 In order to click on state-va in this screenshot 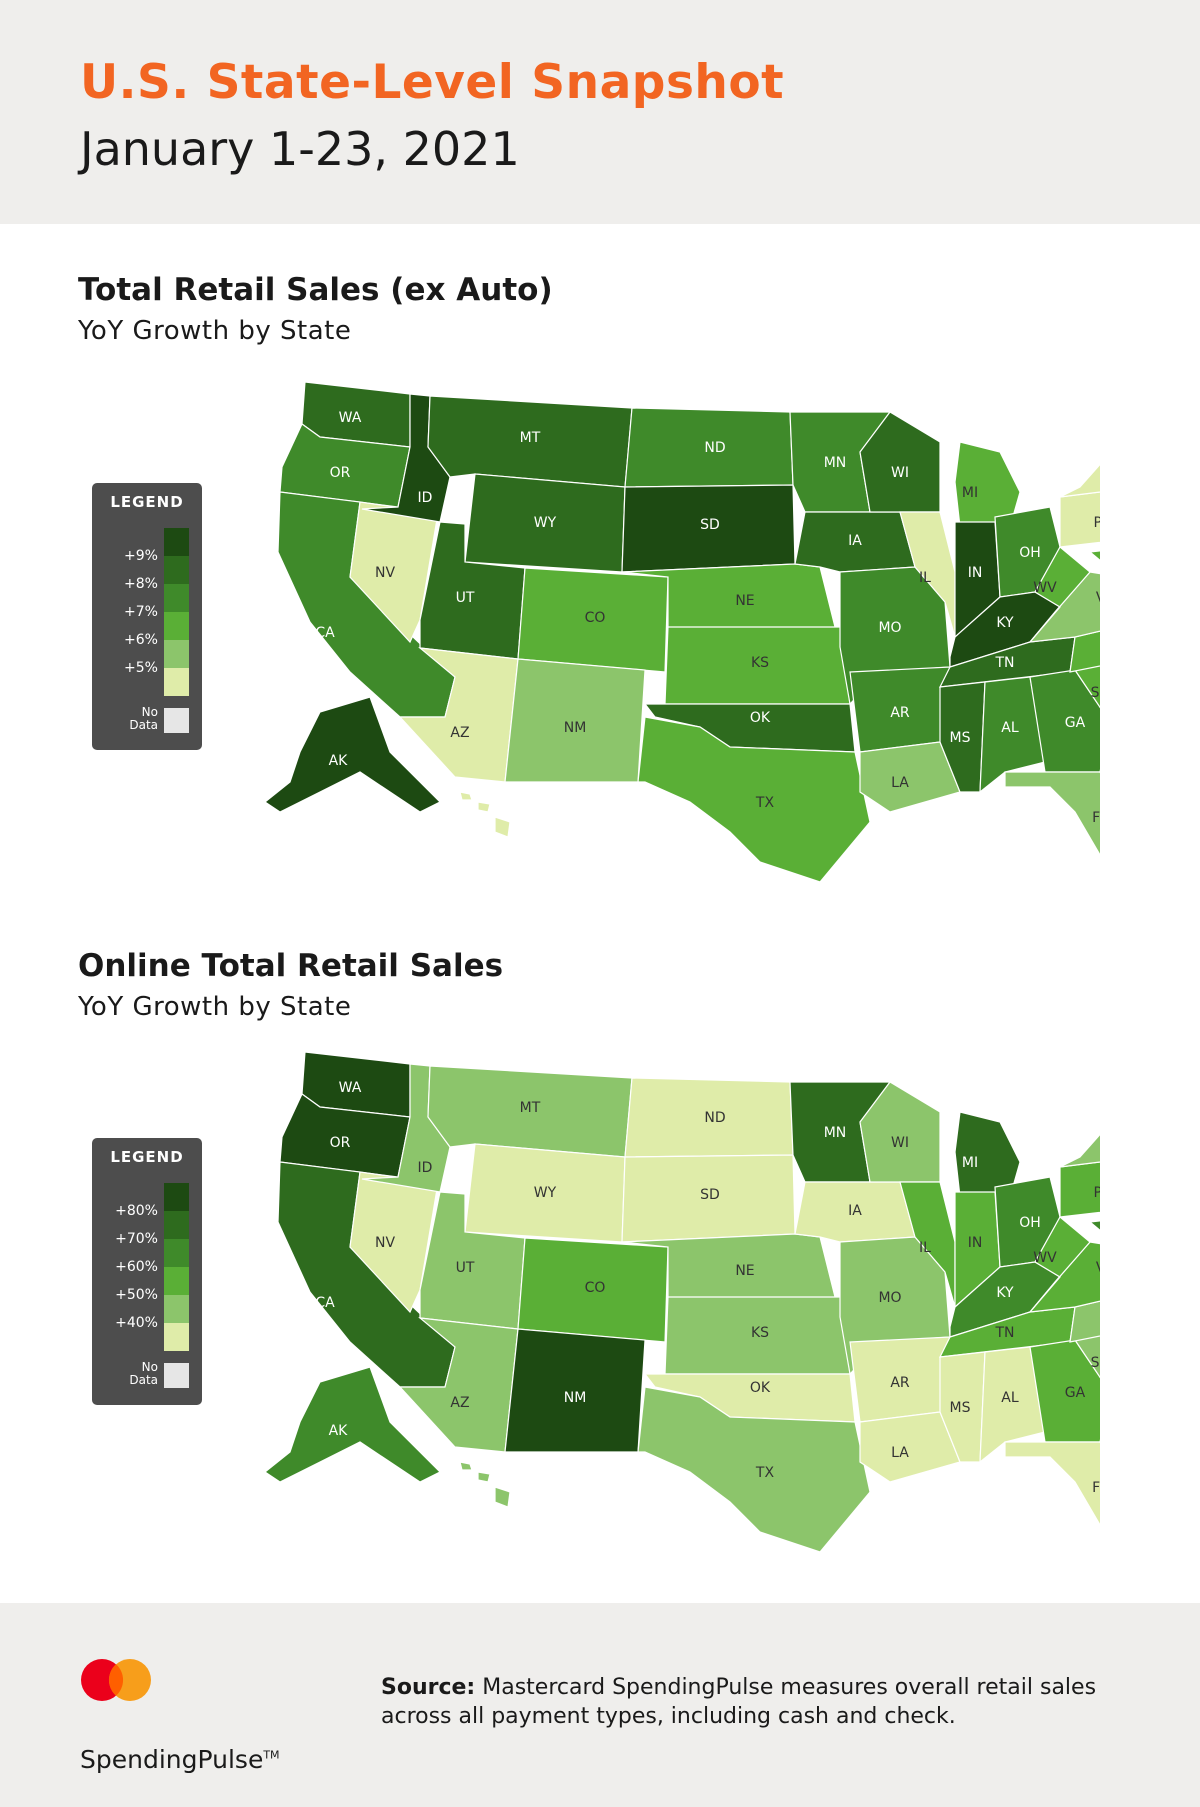, I will do `click(1064, 607)`.